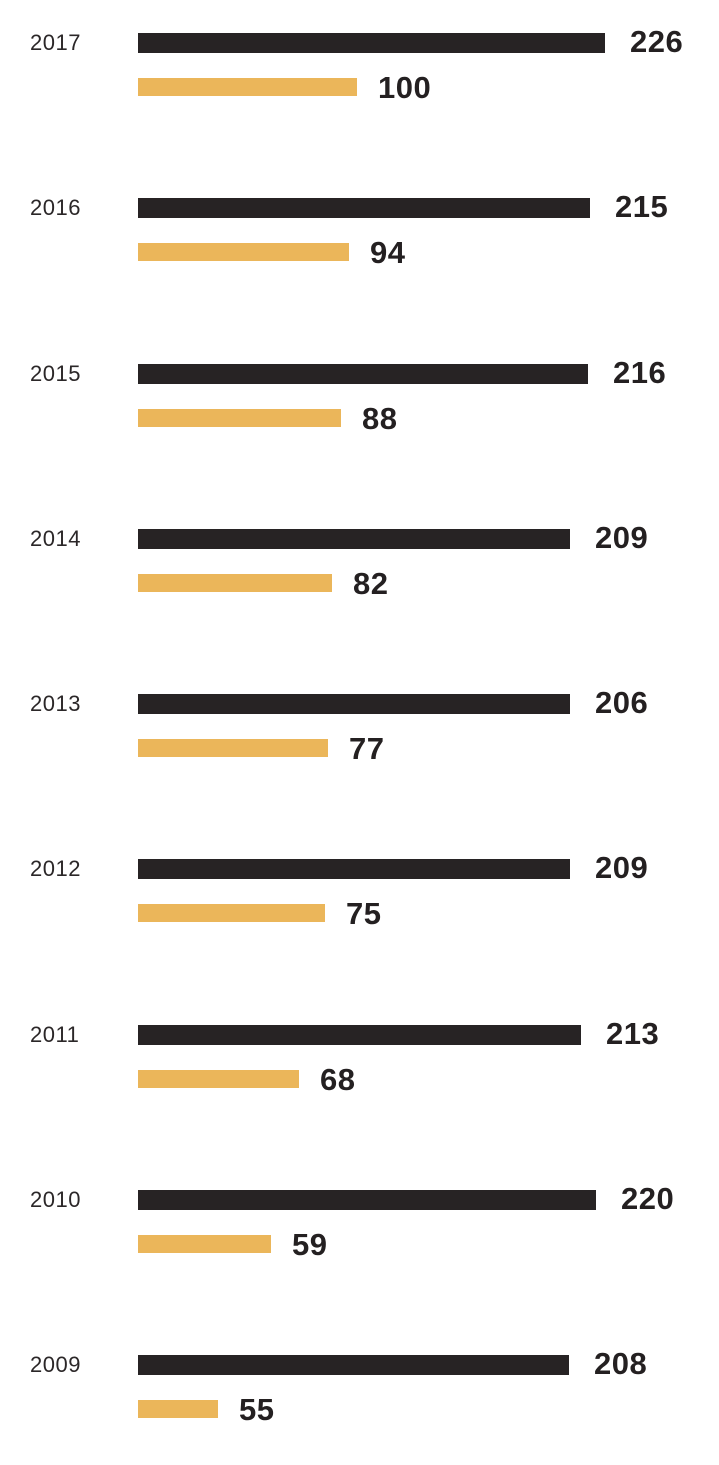  Describe the element at coordinates (648, 1198) in the screenshot. I see `dark-bar-value-label: 220` at that location.